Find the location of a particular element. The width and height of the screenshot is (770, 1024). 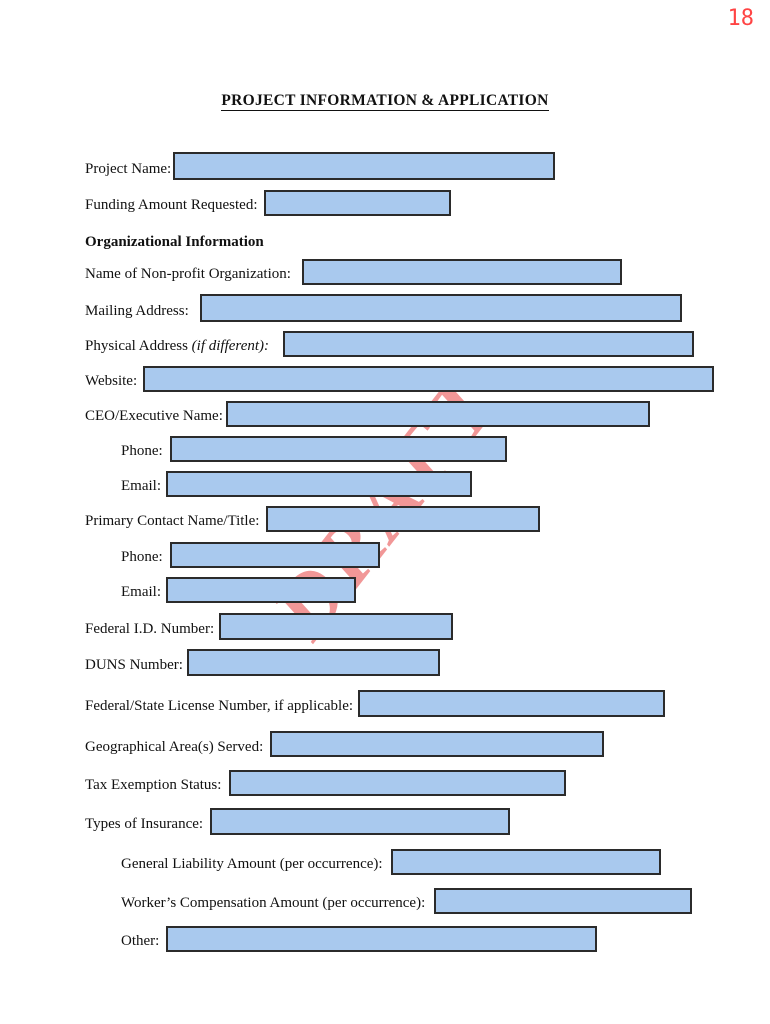

geographical-area-field is located at coordinates (437, 744).